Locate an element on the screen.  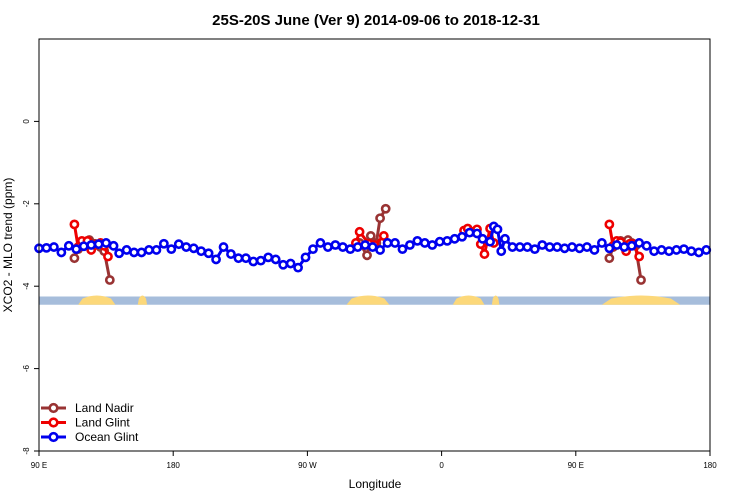
x-tick-label: 180 is located at coordinates (710, 465).